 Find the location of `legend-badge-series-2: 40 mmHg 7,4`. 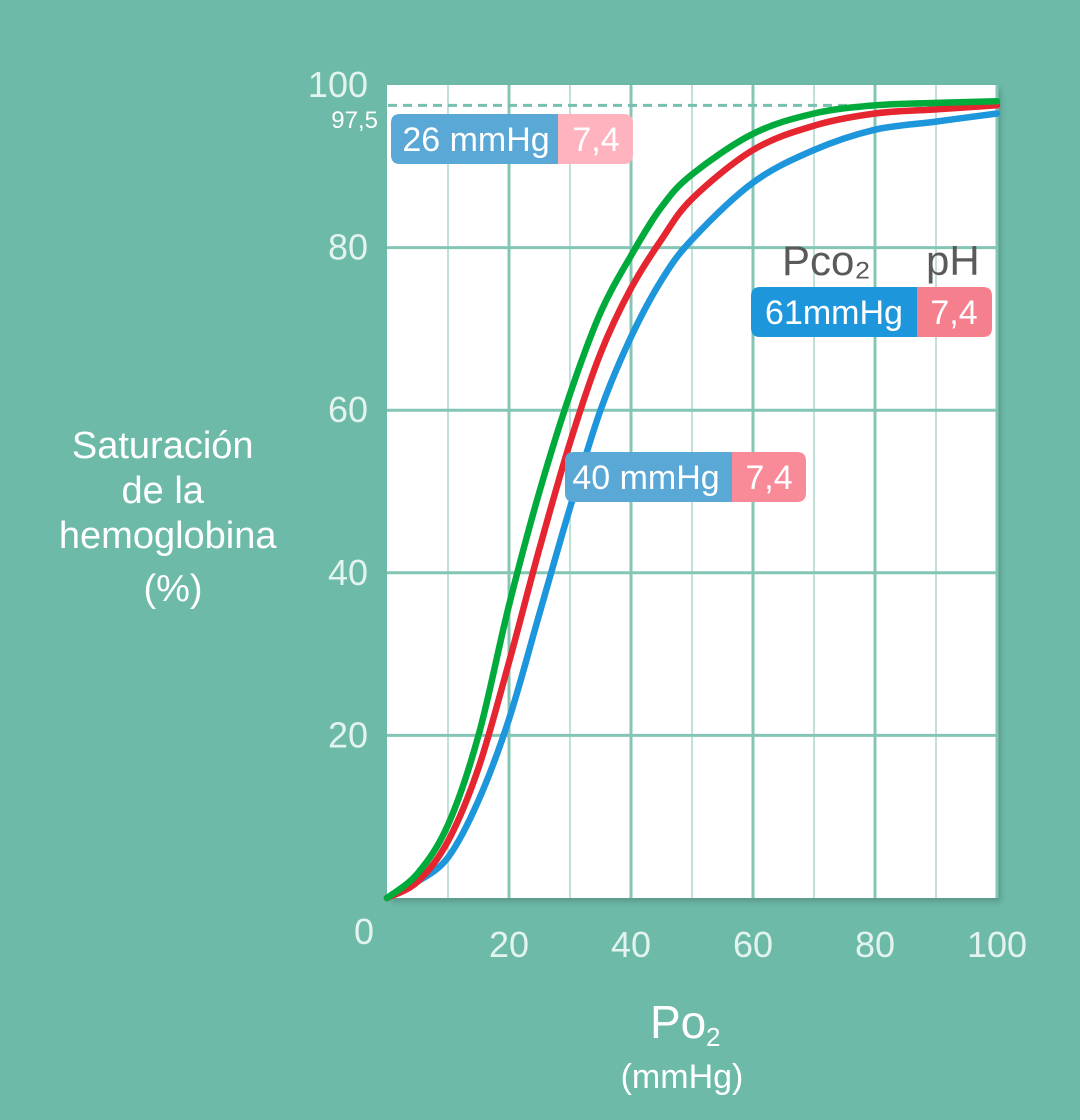

legend-badge-series-2: 40 mmHg 7,4 is located at coordinates (685, 477).